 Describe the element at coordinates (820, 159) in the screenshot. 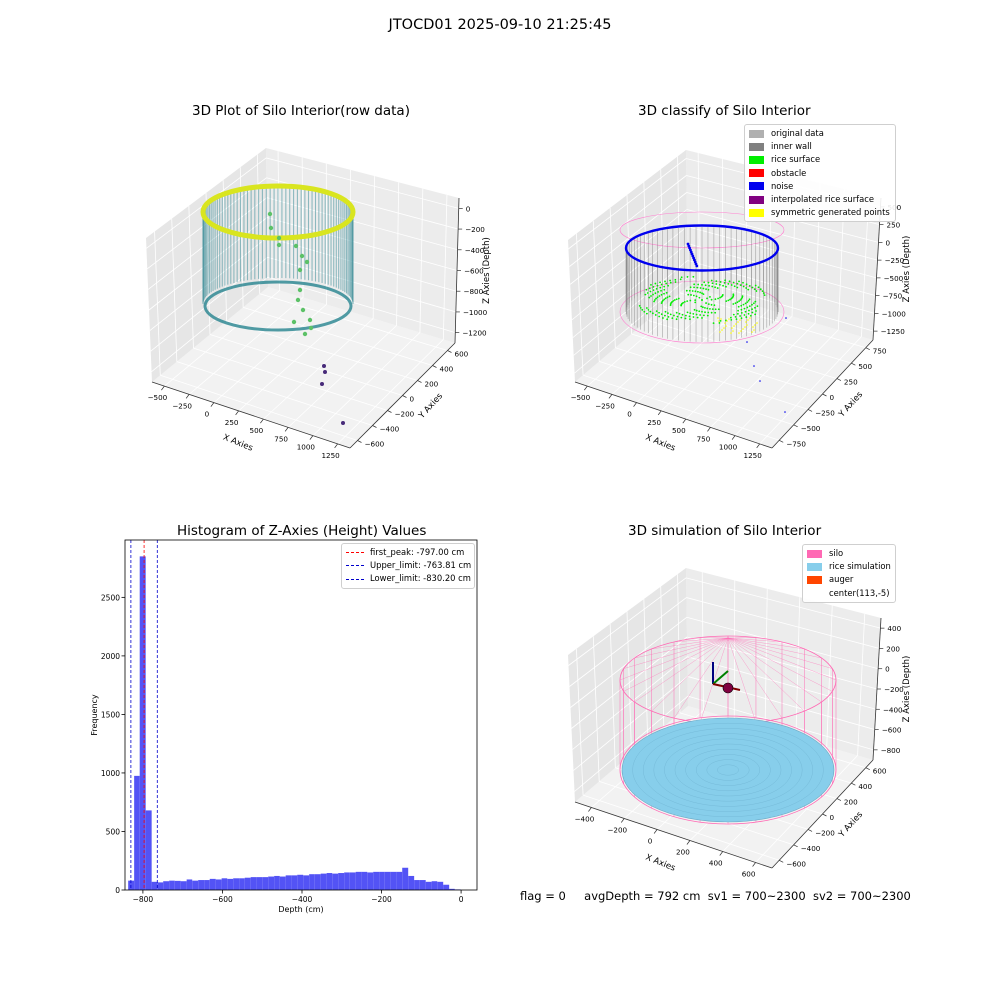

I see `legend-item: rice surface` at that location.